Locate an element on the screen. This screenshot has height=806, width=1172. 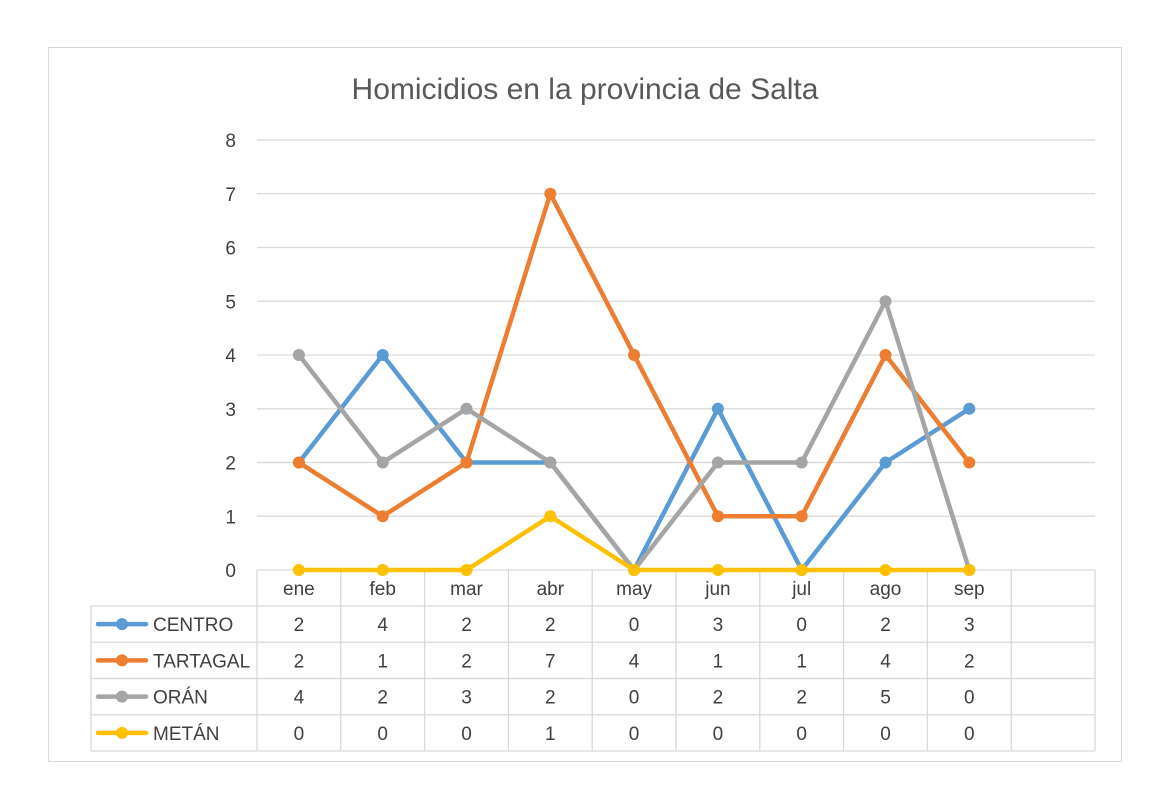
y-tick-label: 2 is located at coordinates (230, 464).